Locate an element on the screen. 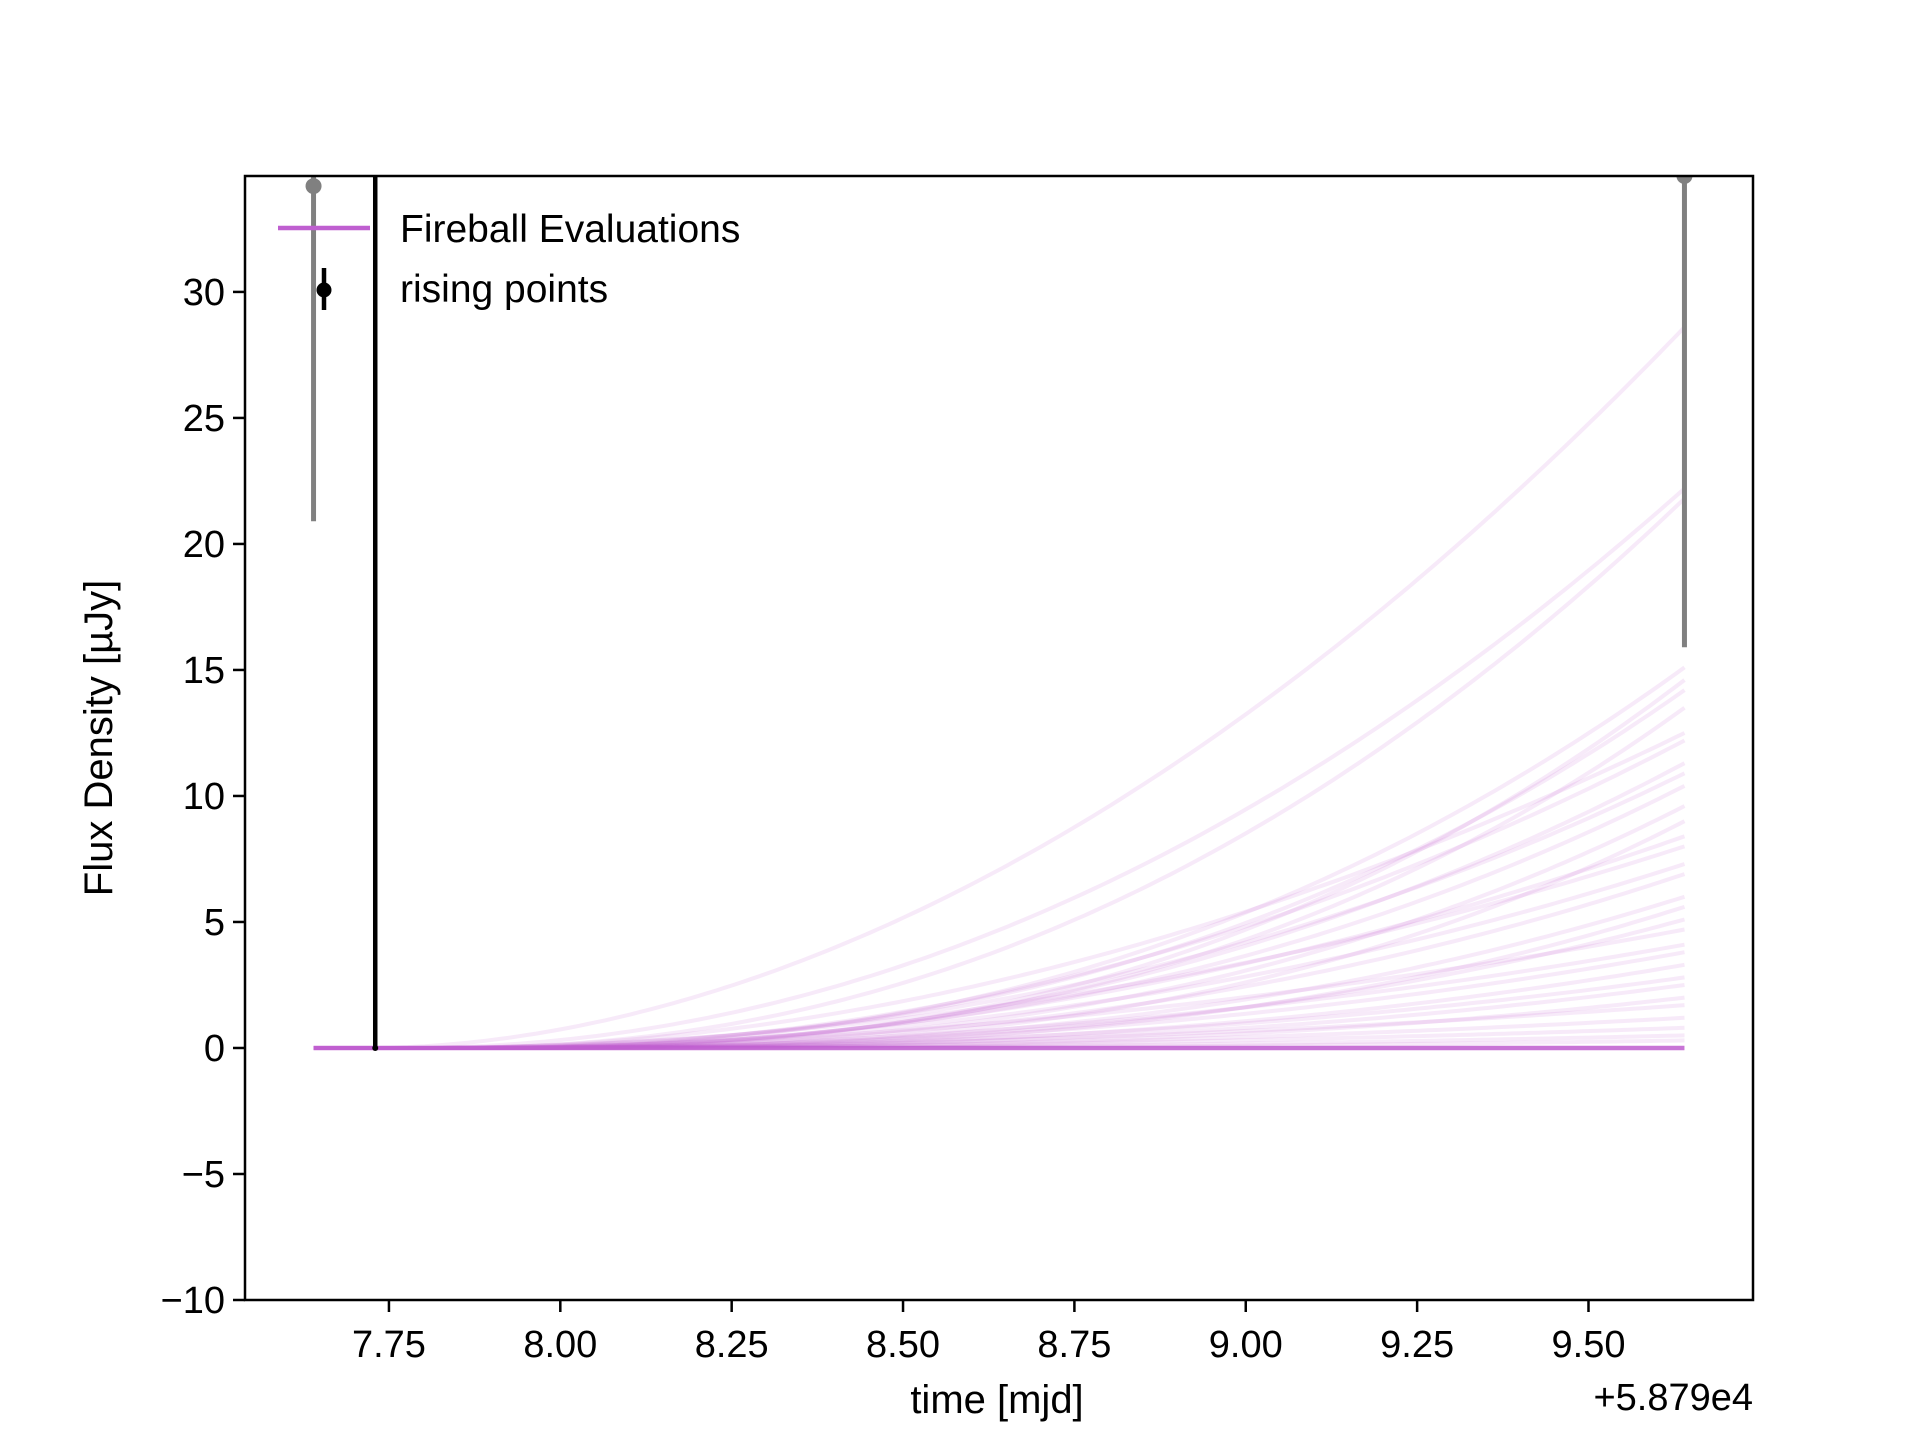 The width and height of the screenshot is (1920, 1440). y-tick-label: 5 is located at coordinates (214, 923).